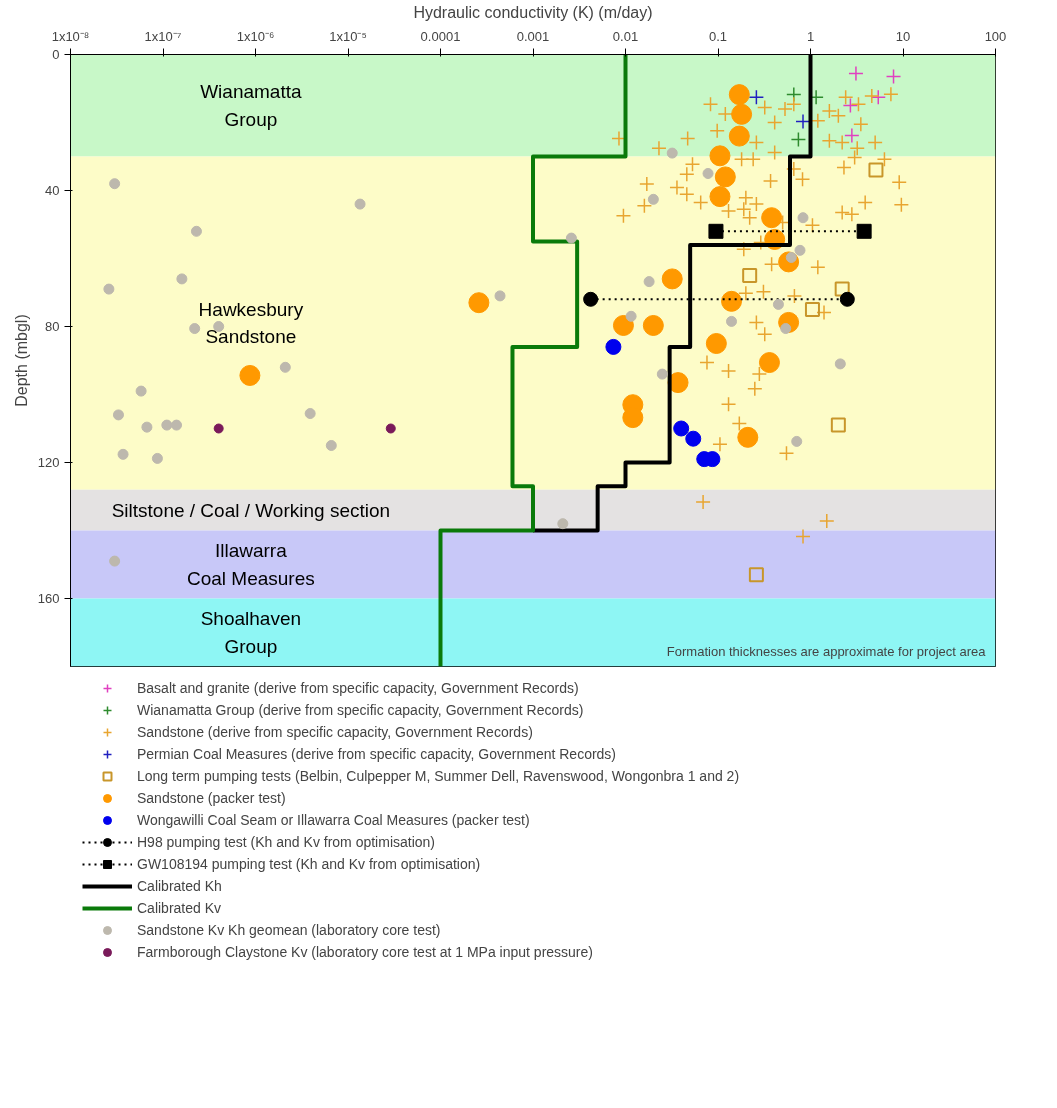  I want to click on y-tick-label: 0, so click(56, 54).